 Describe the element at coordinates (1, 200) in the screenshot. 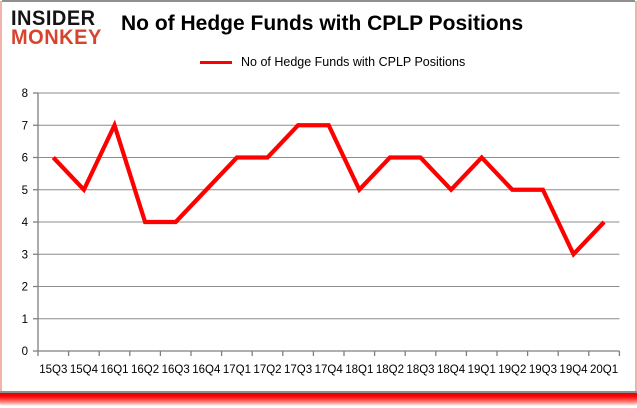

I see `frame-border-left` at that location.